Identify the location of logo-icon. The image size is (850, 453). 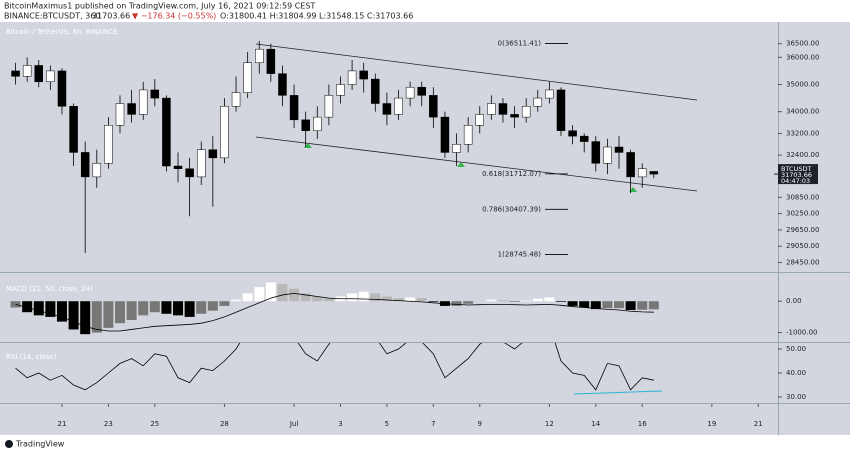
(9, 444).